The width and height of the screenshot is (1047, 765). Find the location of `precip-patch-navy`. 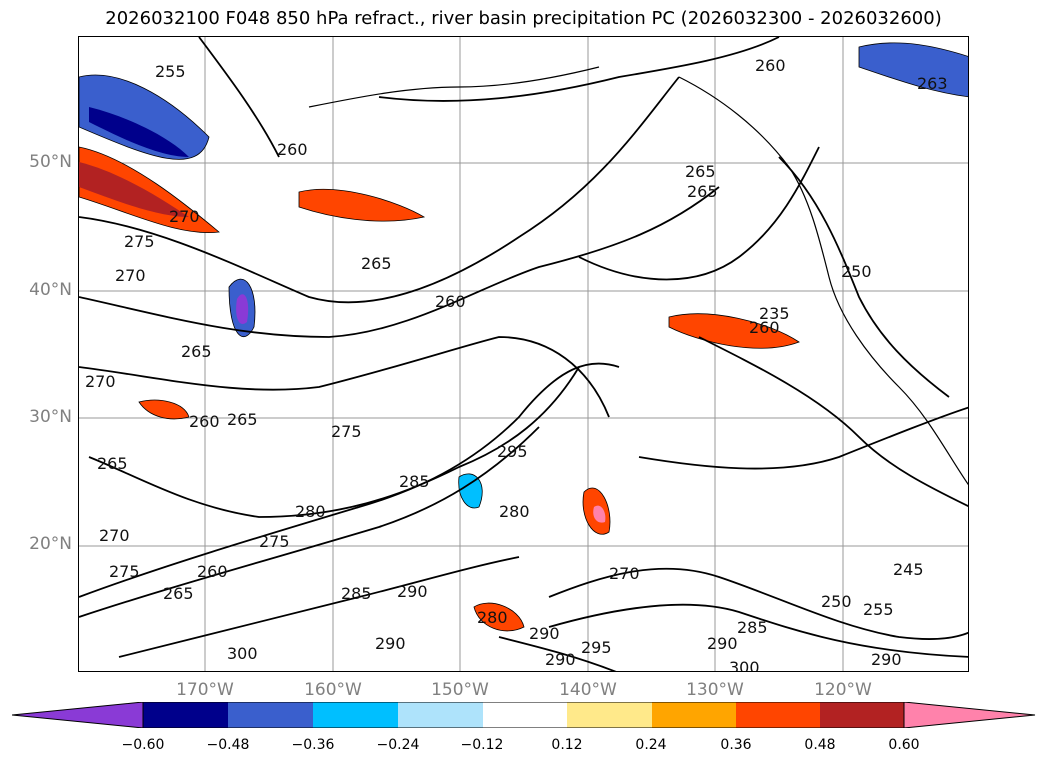

precip-patch-navy is located at coordinates (139, 132).